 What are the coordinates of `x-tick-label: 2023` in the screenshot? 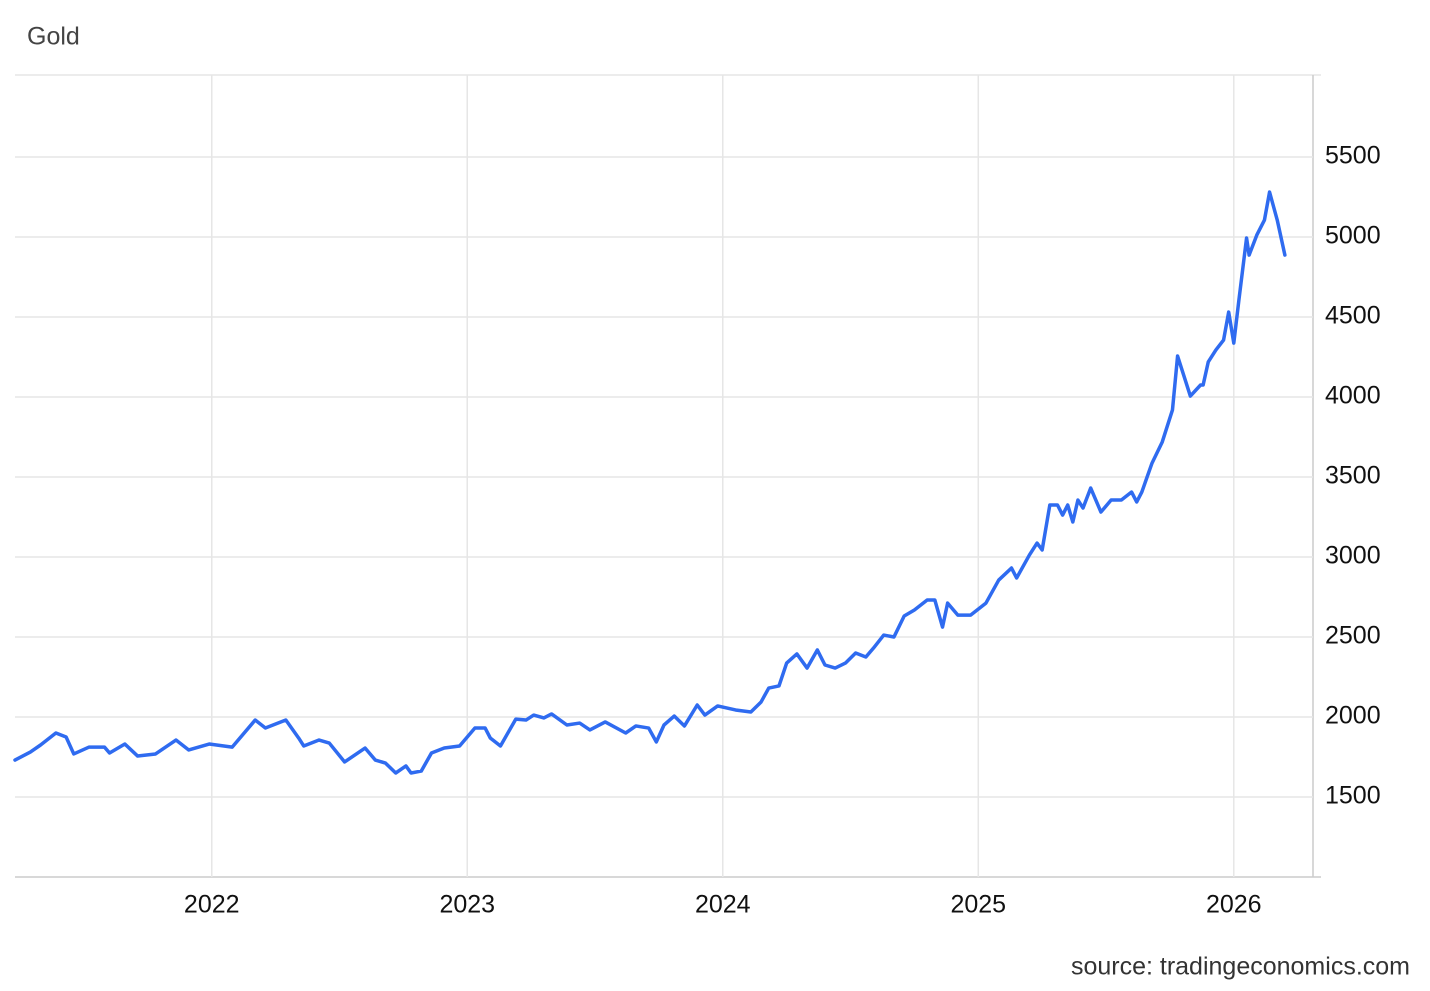 It's located at (467, 905).